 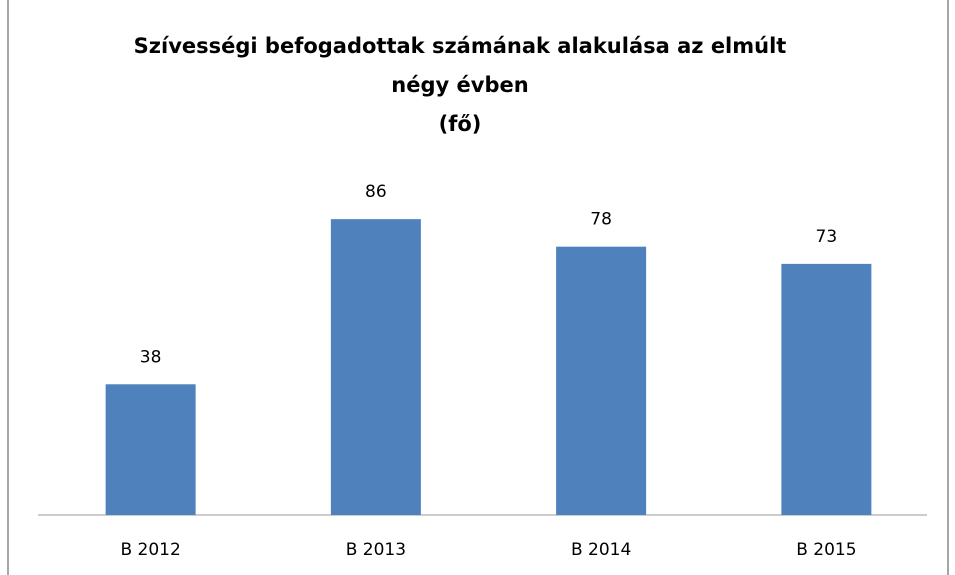 What do you see at coordinates (826, 550) in the screenshot?
I see `x-tick-label: B 2015` at bounding box center [826, 550].